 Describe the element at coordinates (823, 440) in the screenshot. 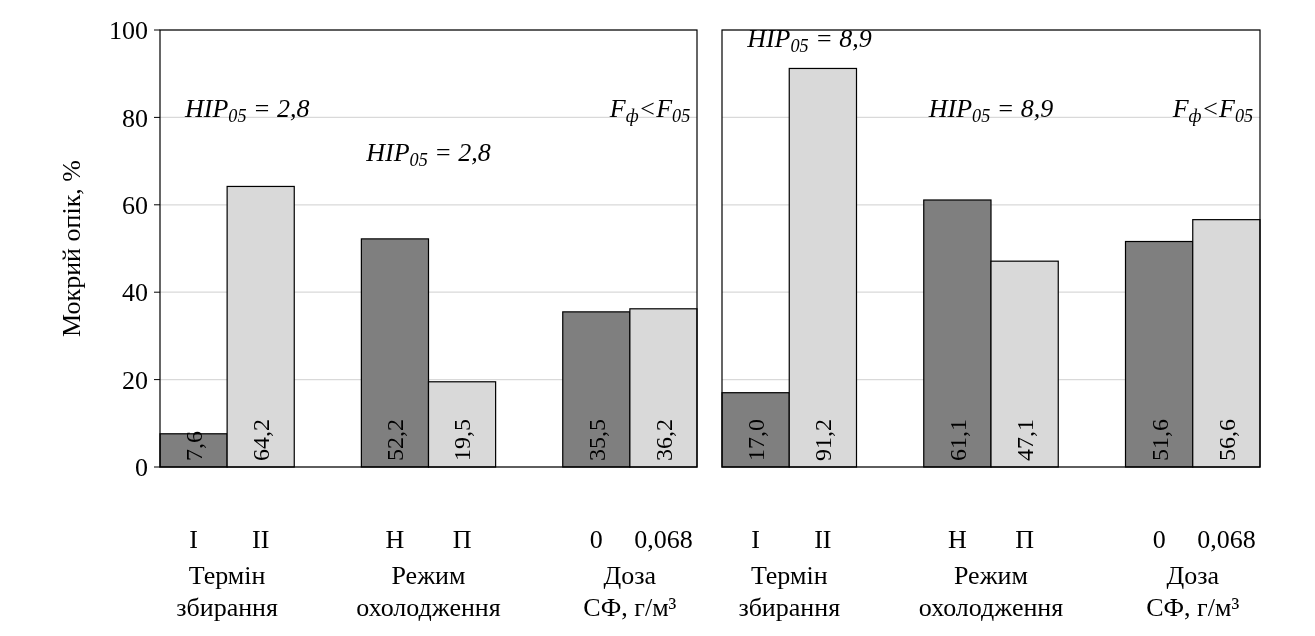

I see `data-label: 91,2` at that location.